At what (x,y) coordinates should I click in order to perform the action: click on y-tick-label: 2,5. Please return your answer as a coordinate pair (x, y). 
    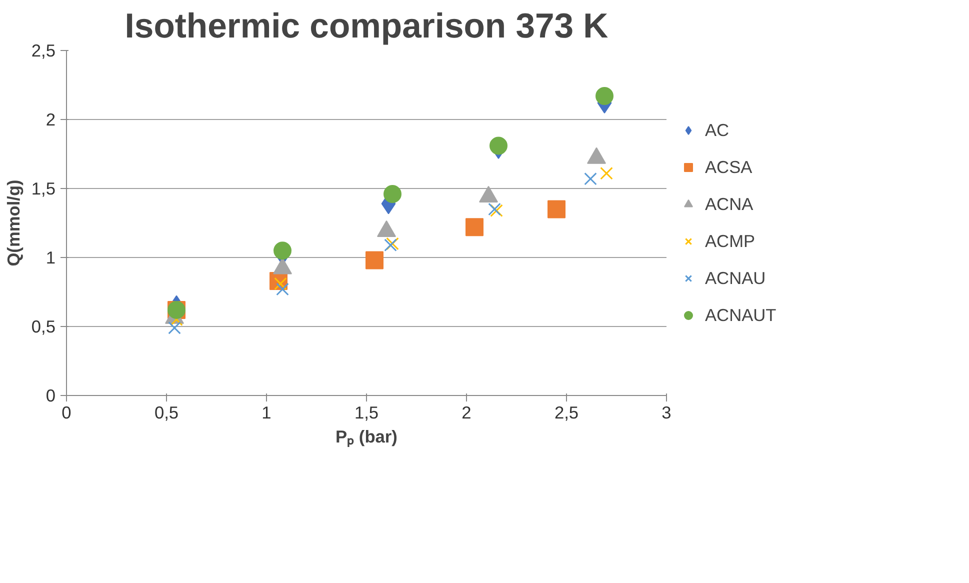
    Looking at the image, I should click on (43, 50).